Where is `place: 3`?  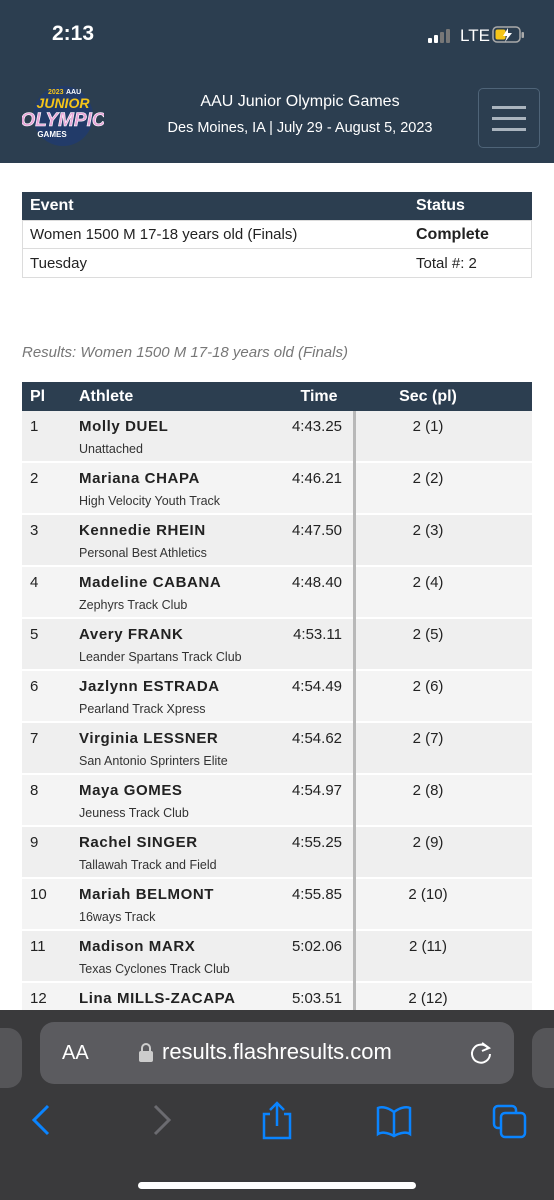 place: 3 is located at coordinates (34, 530).